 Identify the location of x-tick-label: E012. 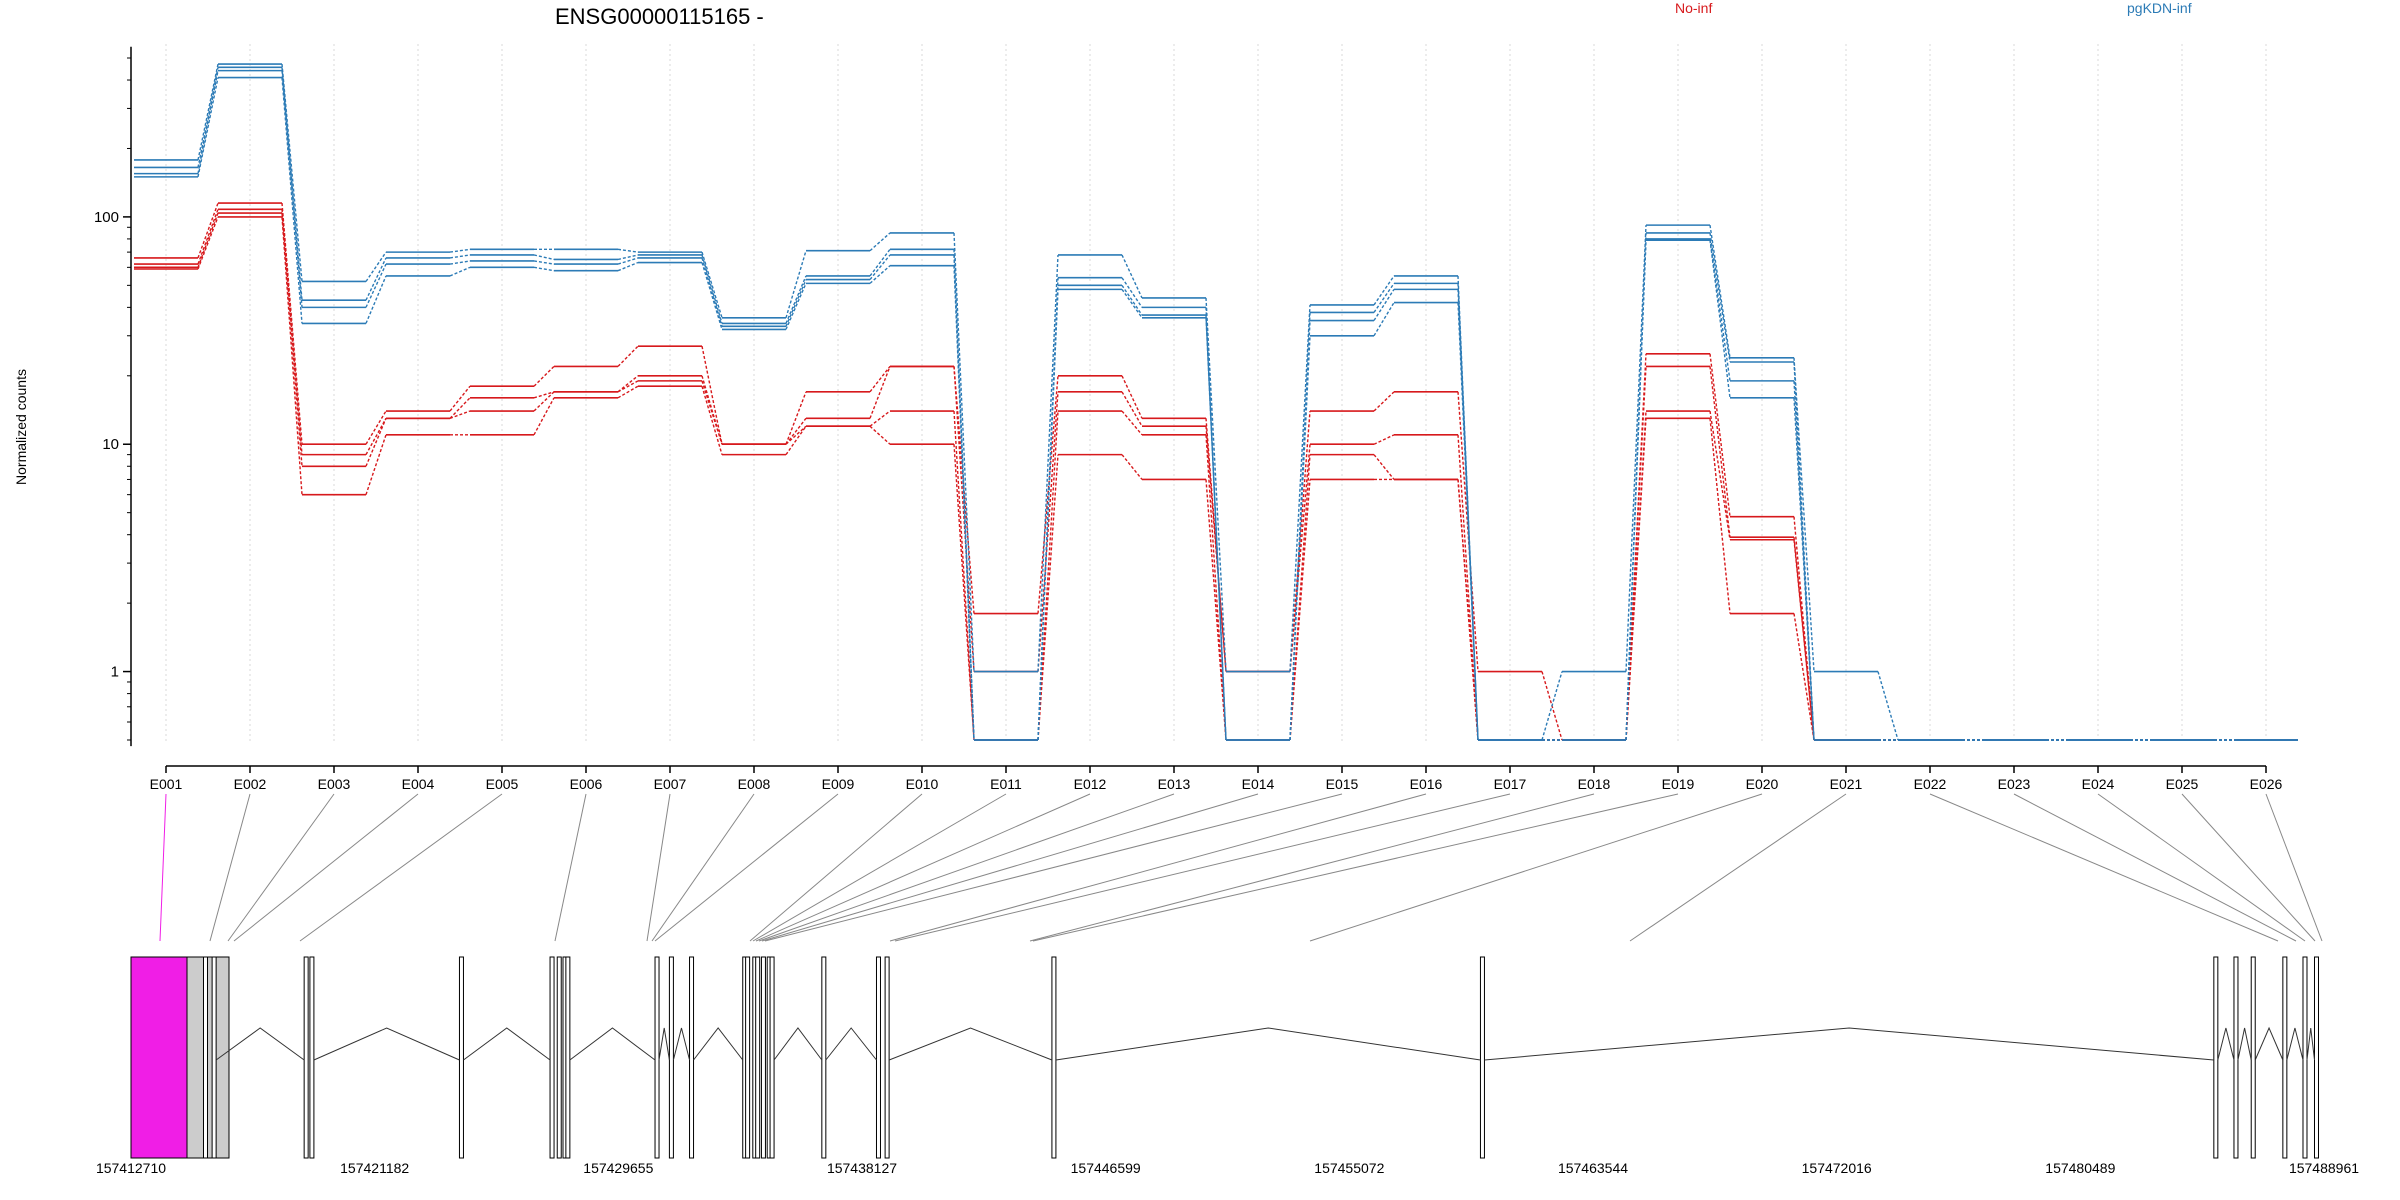
(1090, 784).